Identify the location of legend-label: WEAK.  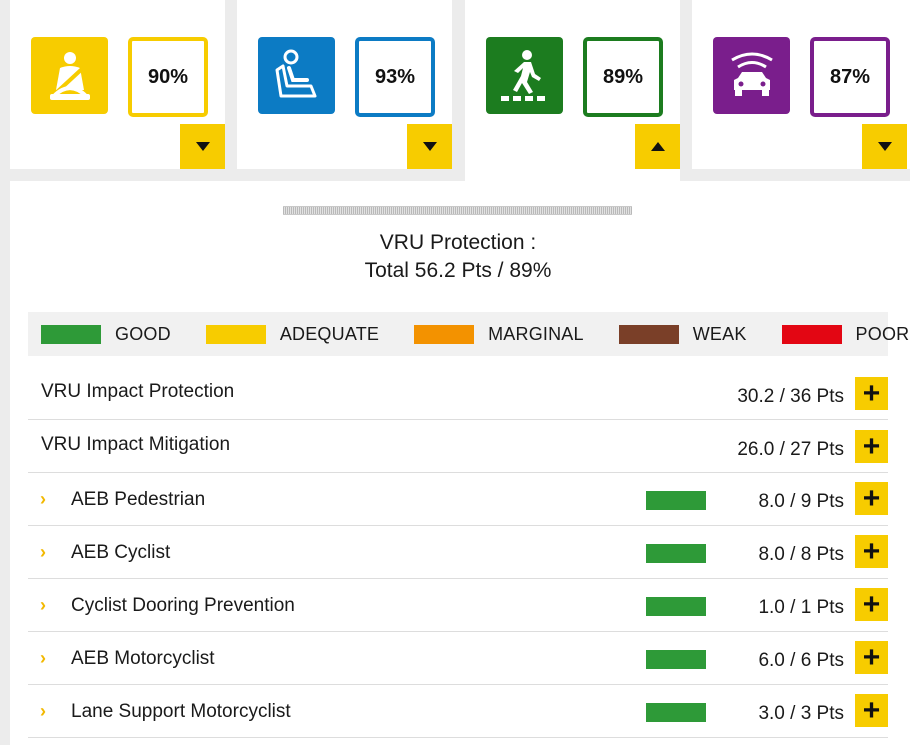
(719, 333).